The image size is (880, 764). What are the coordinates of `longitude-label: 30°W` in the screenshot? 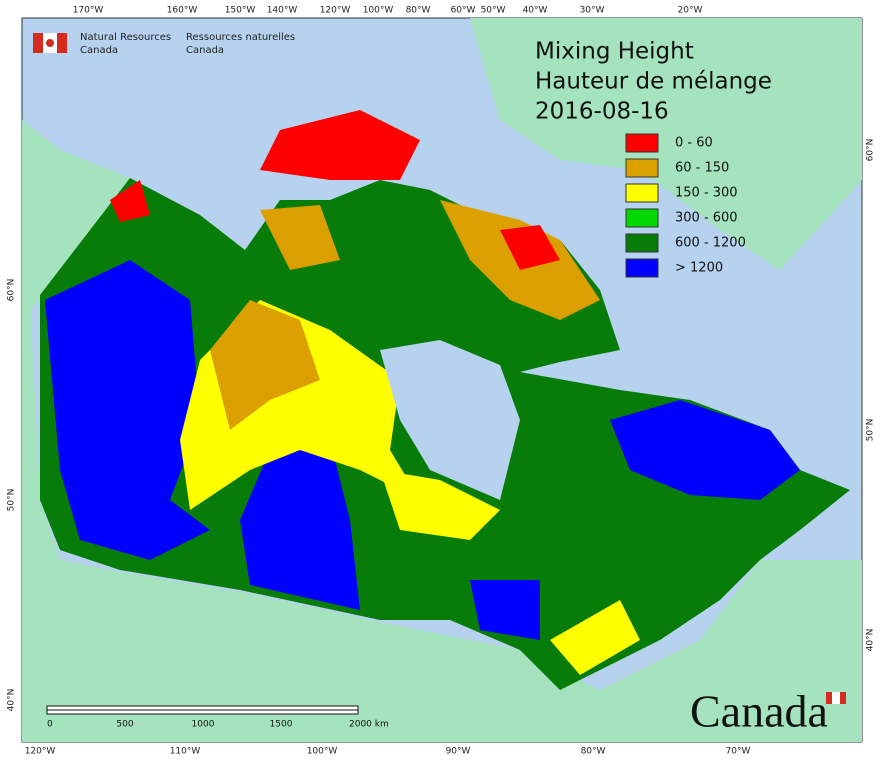 It's located at (592, 11).